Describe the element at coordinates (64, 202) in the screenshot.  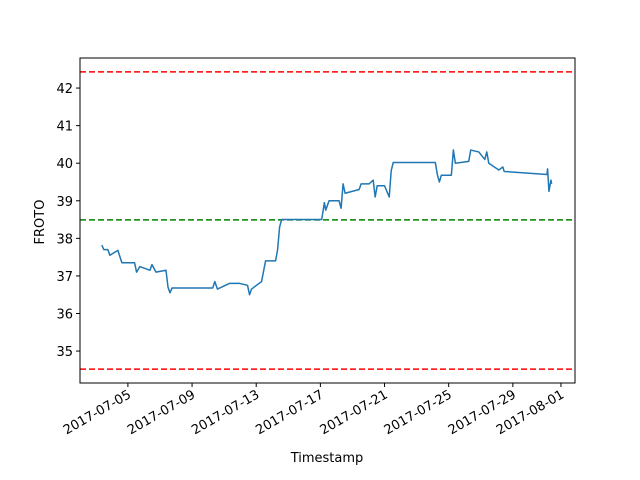
I see `y-tick-label: 39` at that location.